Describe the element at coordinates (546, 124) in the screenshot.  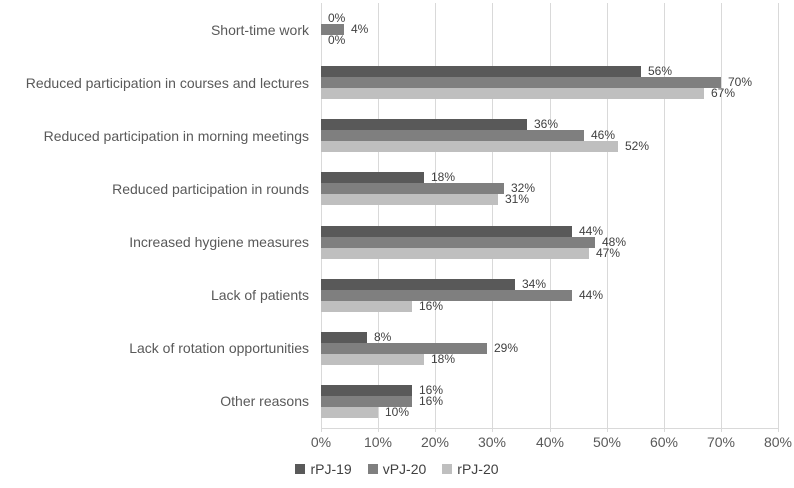
I see `value-label: 36%` at that location.